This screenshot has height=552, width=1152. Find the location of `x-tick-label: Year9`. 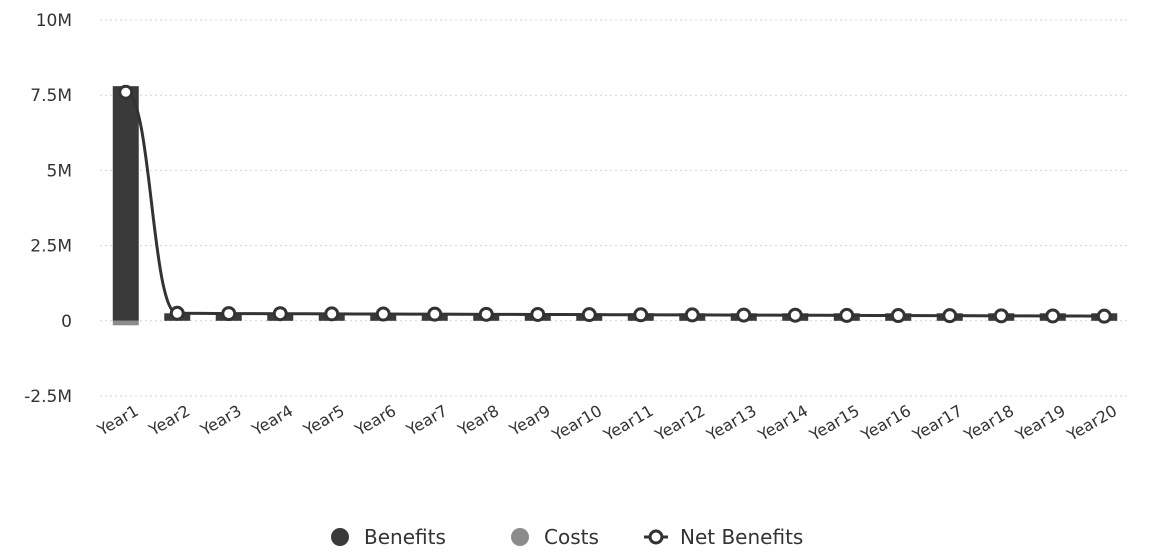

x-tick-label: Year9 is located at coordinates (529, 420).